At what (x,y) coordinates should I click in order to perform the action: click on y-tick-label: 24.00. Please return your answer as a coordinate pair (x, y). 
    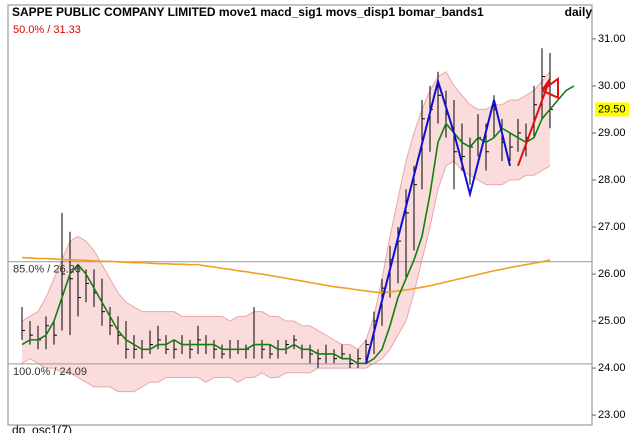
    Looking at the image, I should click on (612, 368).